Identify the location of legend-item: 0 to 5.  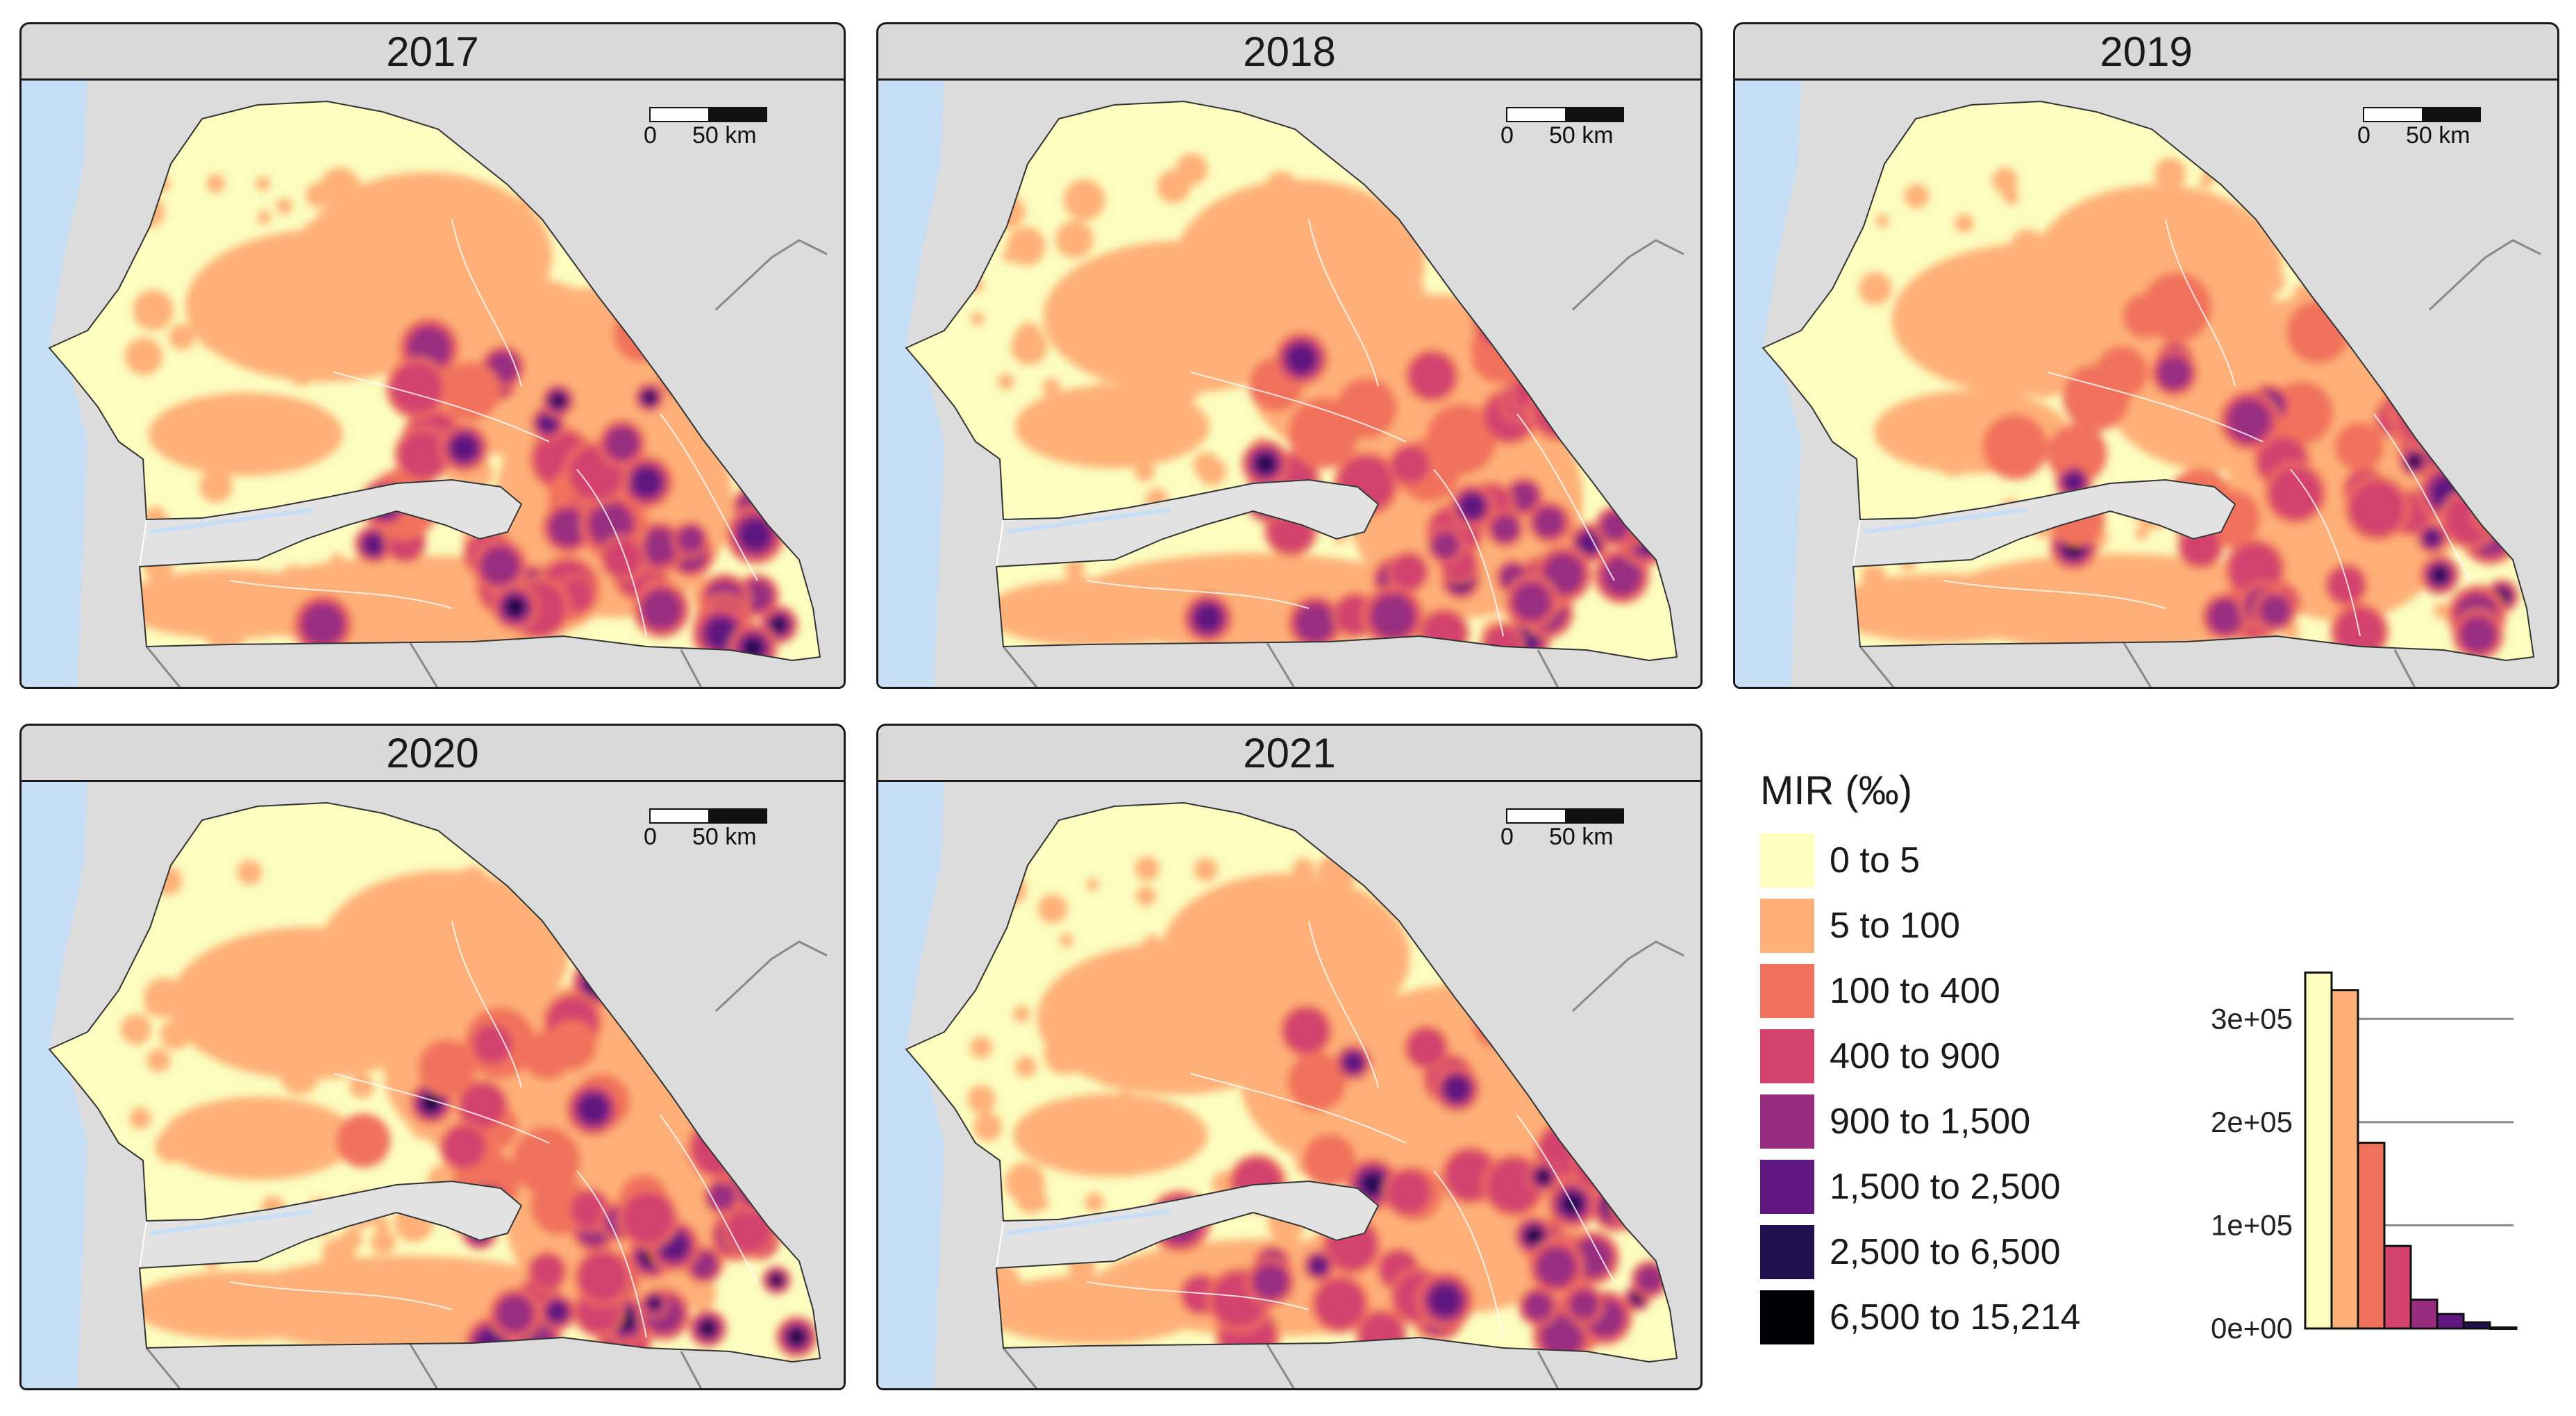
(1920, 860).